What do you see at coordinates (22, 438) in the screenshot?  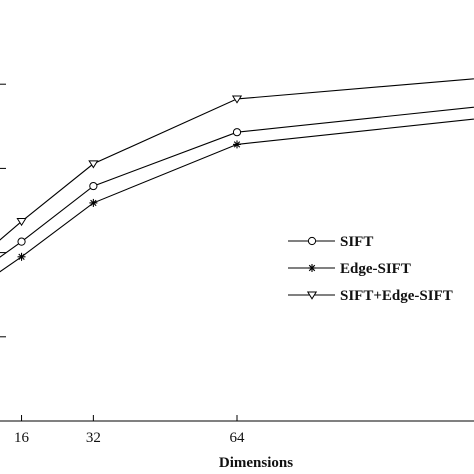 I see `x-tick-label: 16` at bounding box center [22, 438].